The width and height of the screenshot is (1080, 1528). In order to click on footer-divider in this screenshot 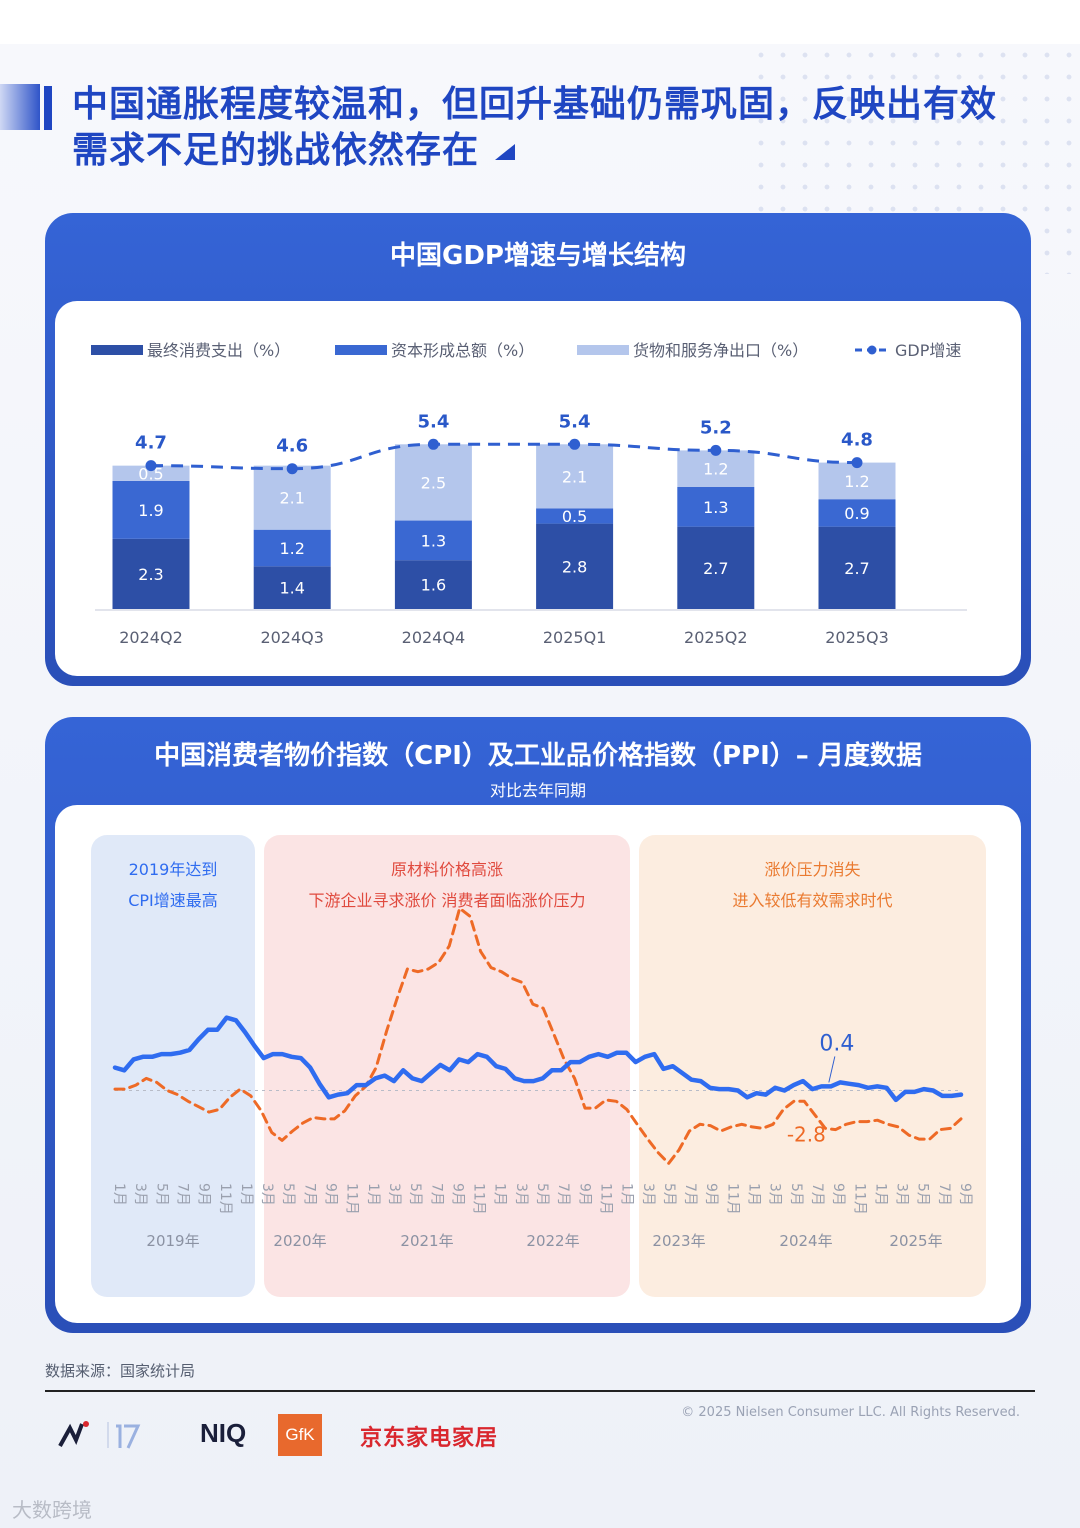, I will do `click(540, 1391)`.